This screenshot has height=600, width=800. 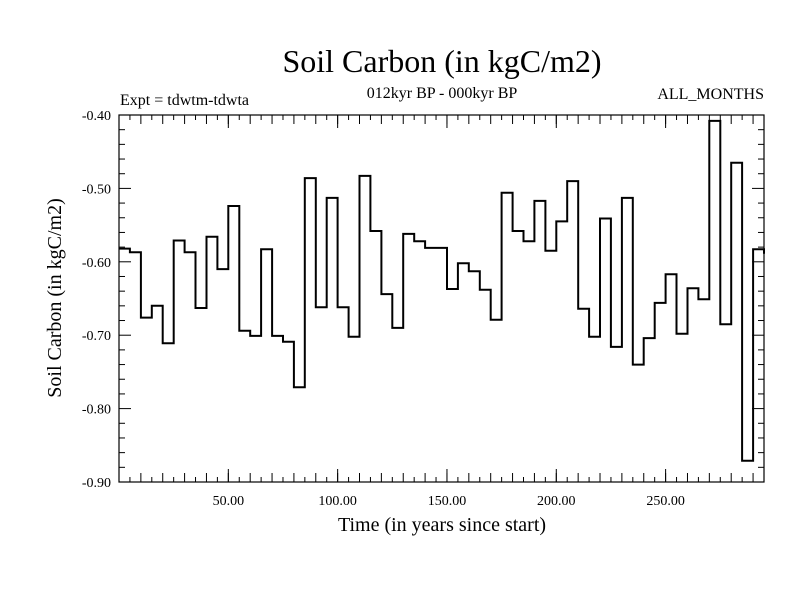 I want to click on y-tick-label: -0.70, so click(x=96, y=336).